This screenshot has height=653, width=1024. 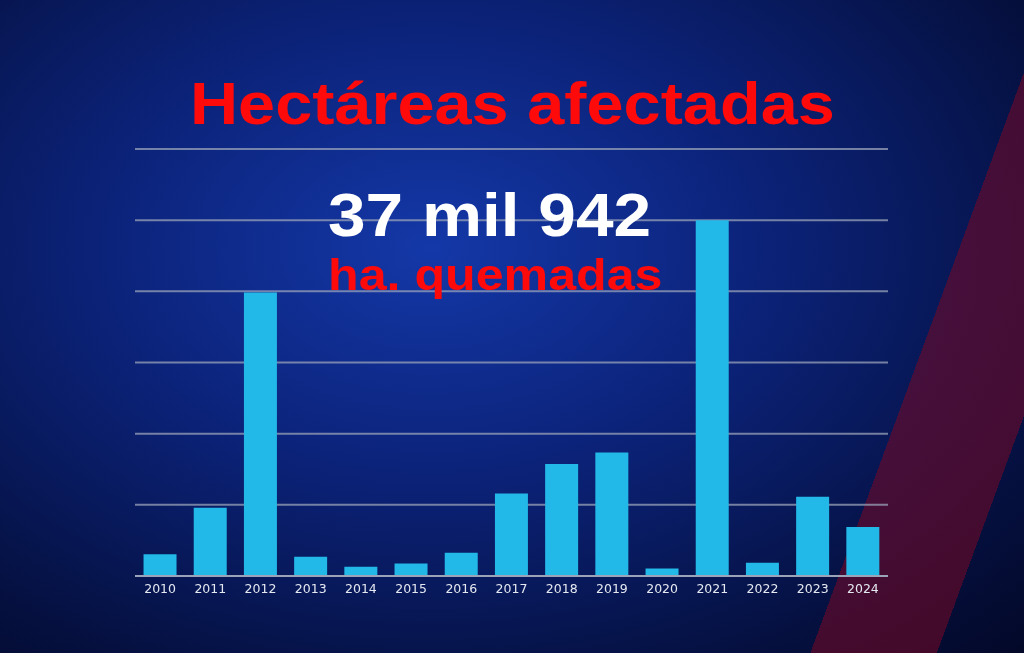 I want to click on x-tick-label: 2013, so click(x=310, y=588).